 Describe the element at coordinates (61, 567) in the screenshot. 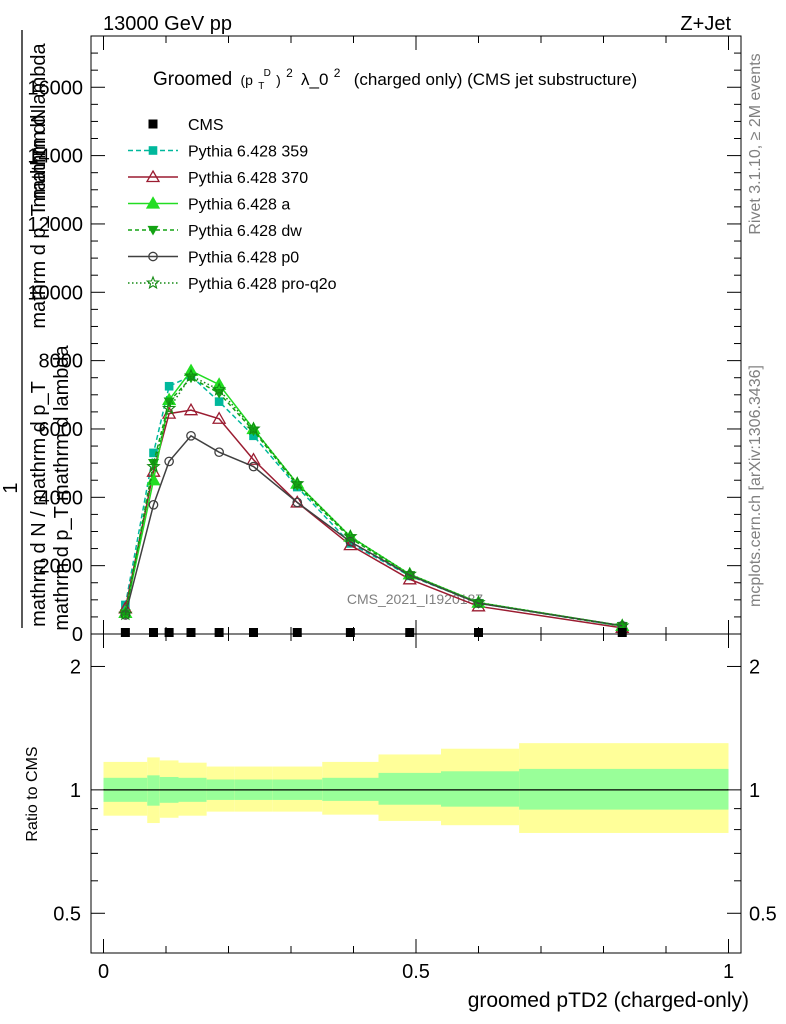

I see `y-tick-label: 2000` at that location.